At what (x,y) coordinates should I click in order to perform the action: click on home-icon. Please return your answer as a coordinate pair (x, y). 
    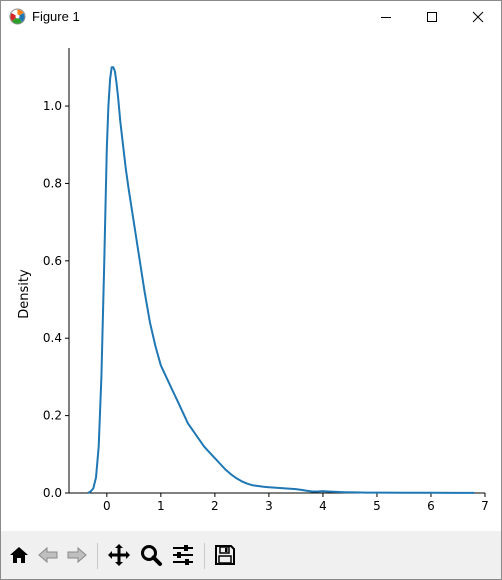
    Looking at the image, I should click on (19, 555).